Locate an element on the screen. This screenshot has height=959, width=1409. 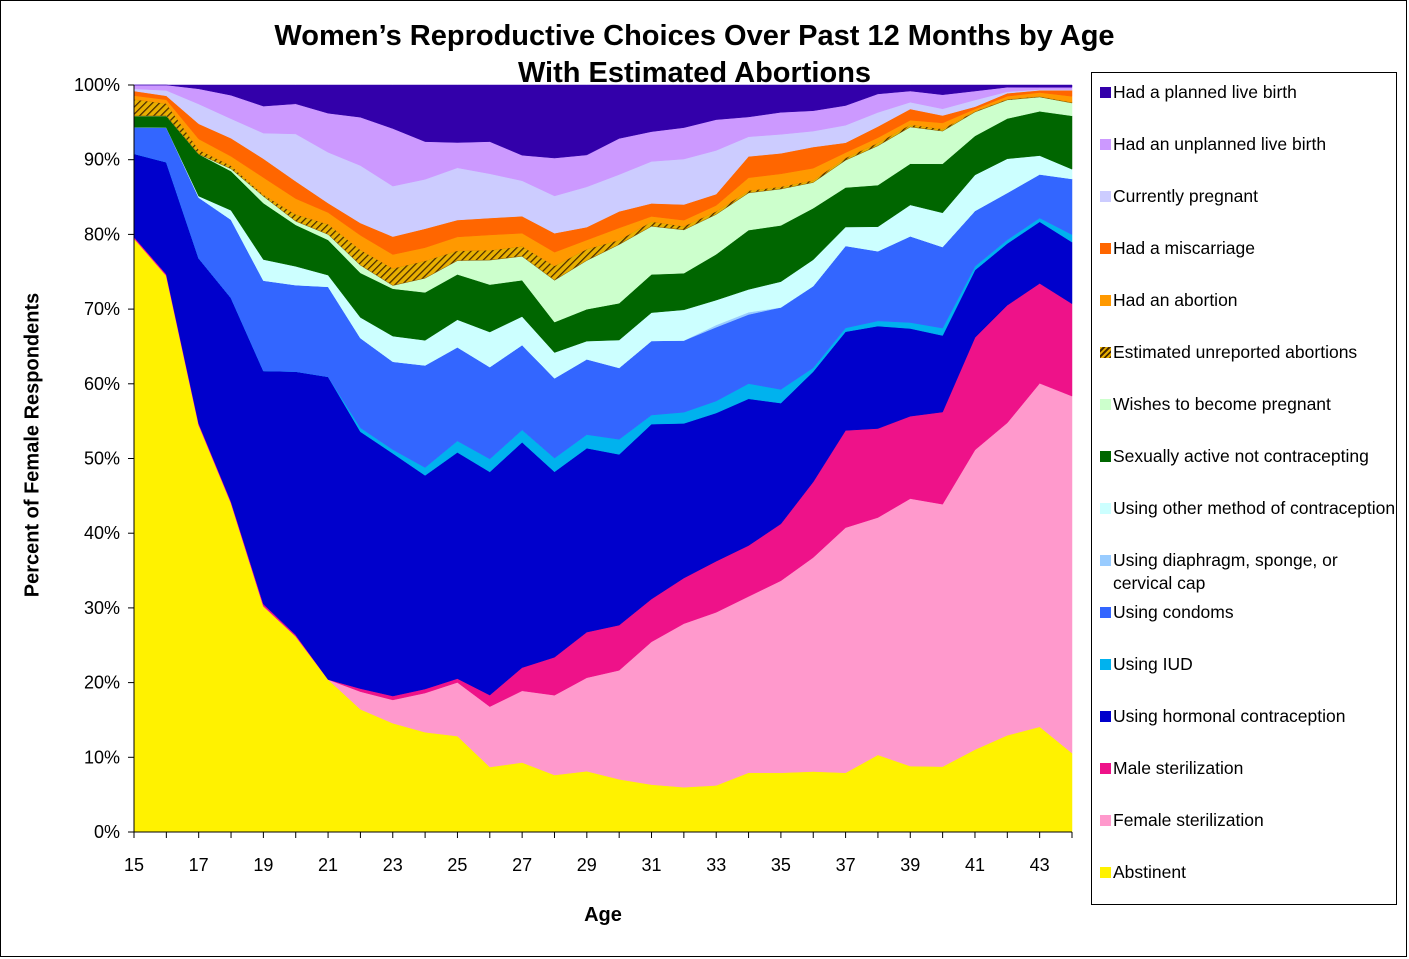
legend-label: Had an unplanned live birth is located at coordinates (1220, 144).